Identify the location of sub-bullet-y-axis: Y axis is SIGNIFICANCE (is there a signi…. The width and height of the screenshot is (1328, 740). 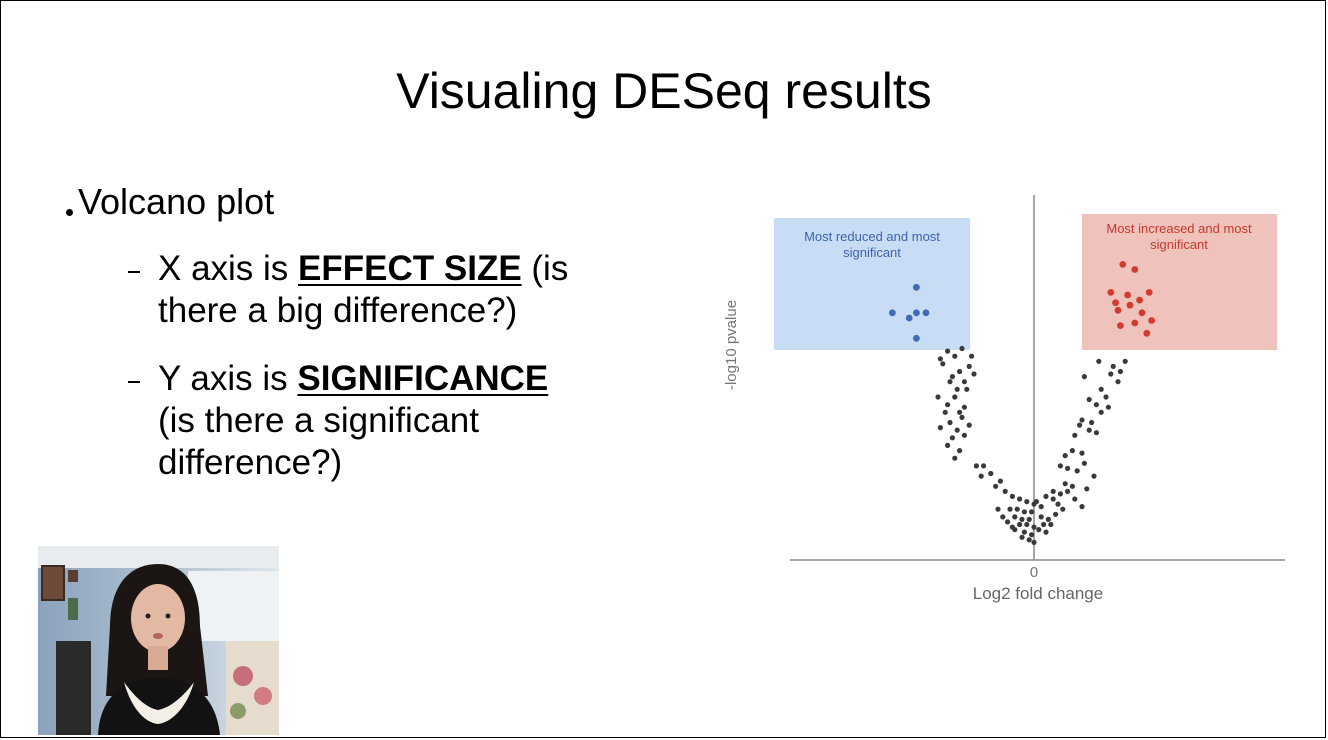
(393, 421).